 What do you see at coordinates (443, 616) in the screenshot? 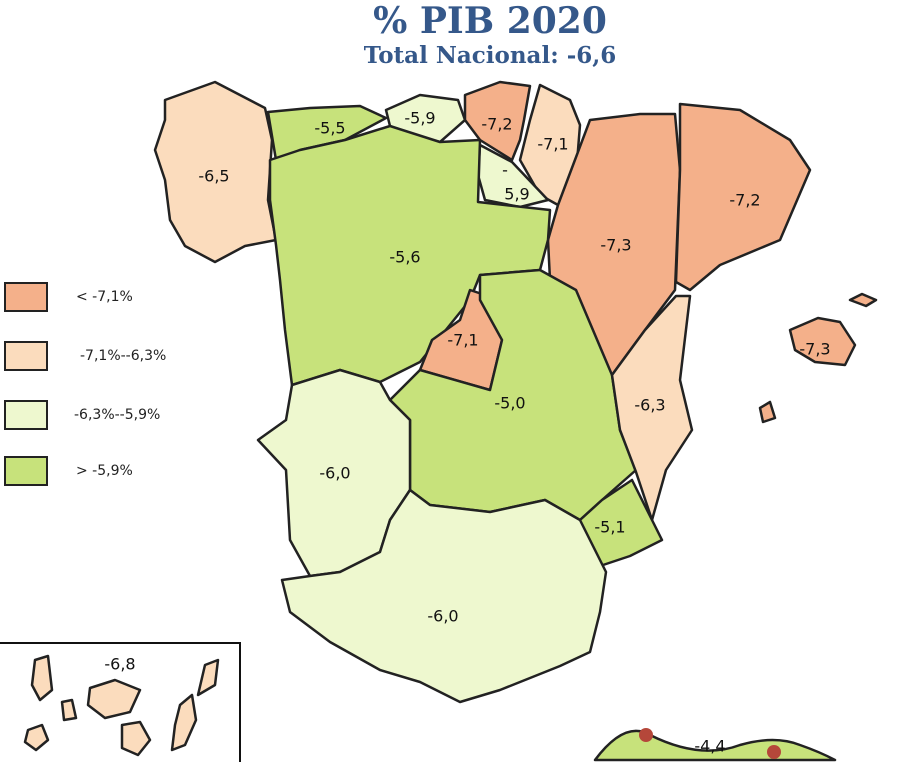
I see `label-andalucia: -6,0` at bounding box center [443, 616].